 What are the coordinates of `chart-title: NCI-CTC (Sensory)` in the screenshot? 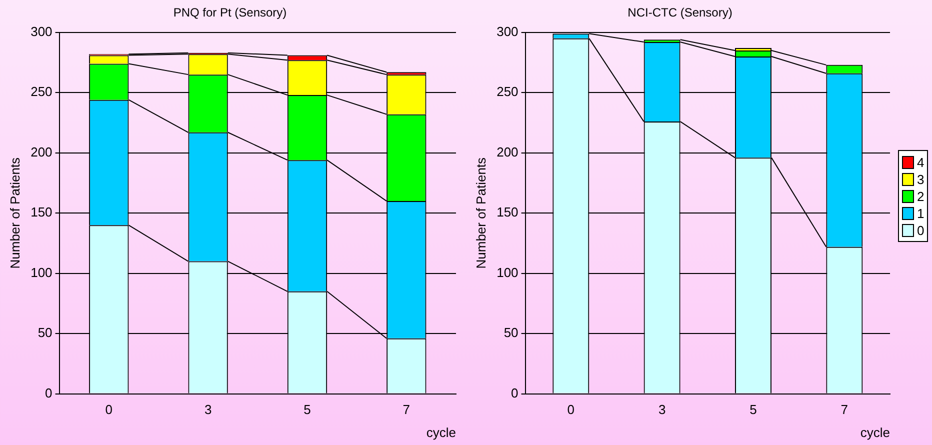 It's located at (680, 13).